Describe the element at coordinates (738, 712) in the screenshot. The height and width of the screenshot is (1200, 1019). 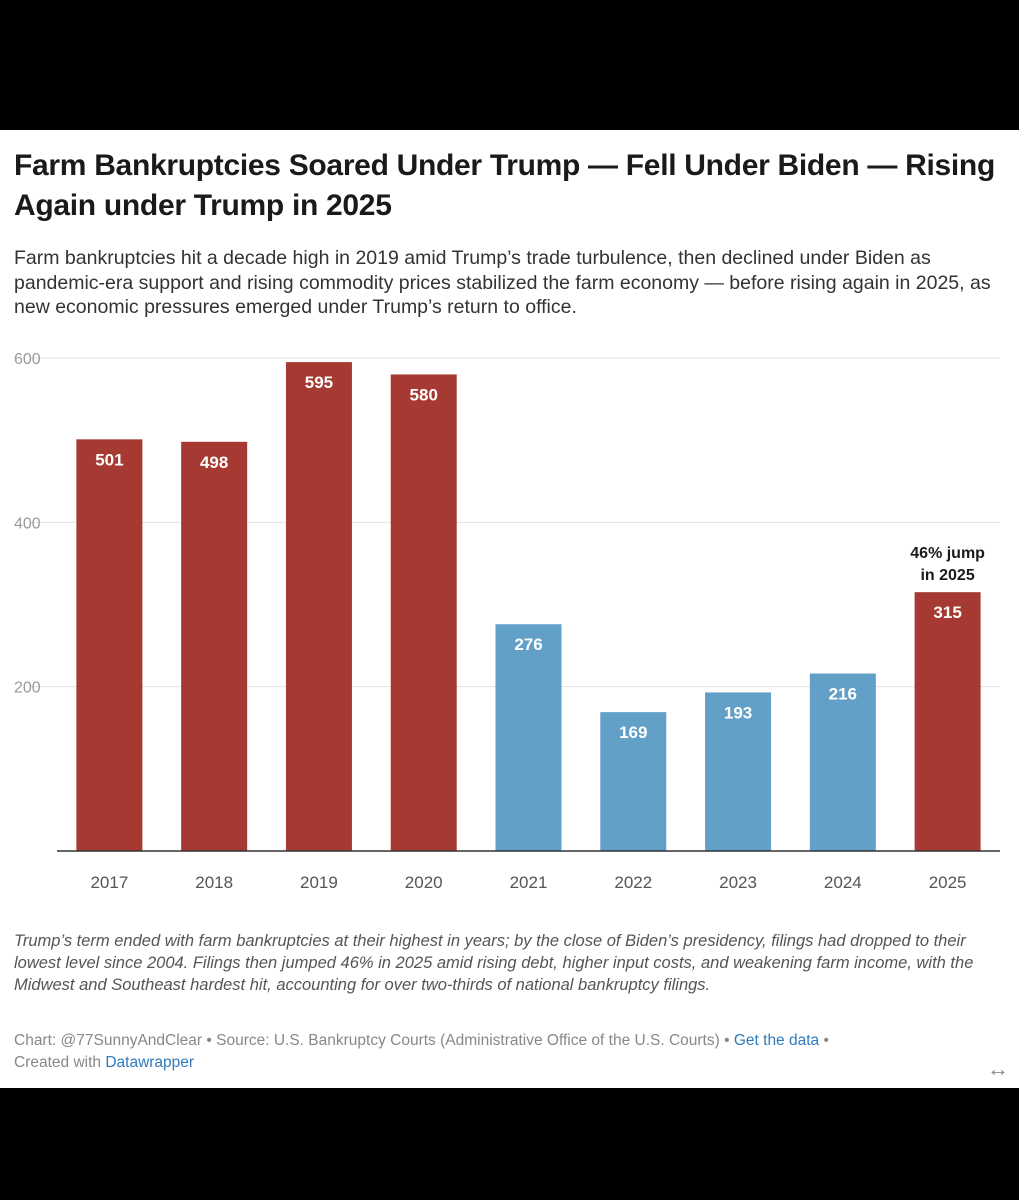
I see `data-label: 193` at that location.